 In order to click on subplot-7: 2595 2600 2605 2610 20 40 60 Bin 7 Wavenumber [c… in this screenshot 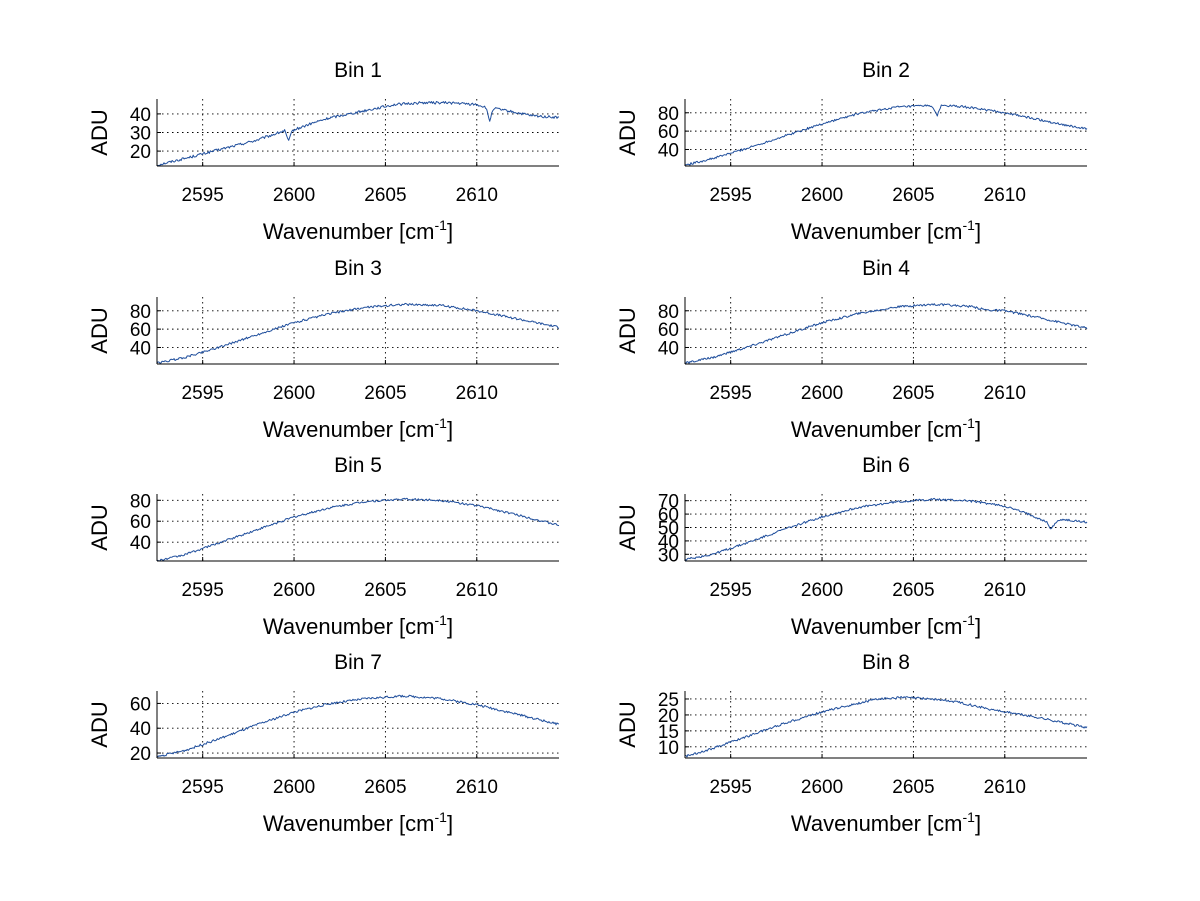, I will do `click(323, 743)`.